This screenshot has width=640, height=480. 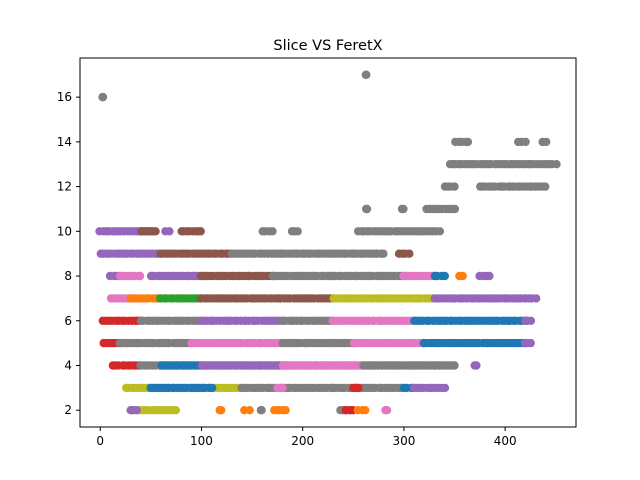 I want to click on y-axis: 2 4 6 8 10 12 14 16, so click(x=68, y=253).